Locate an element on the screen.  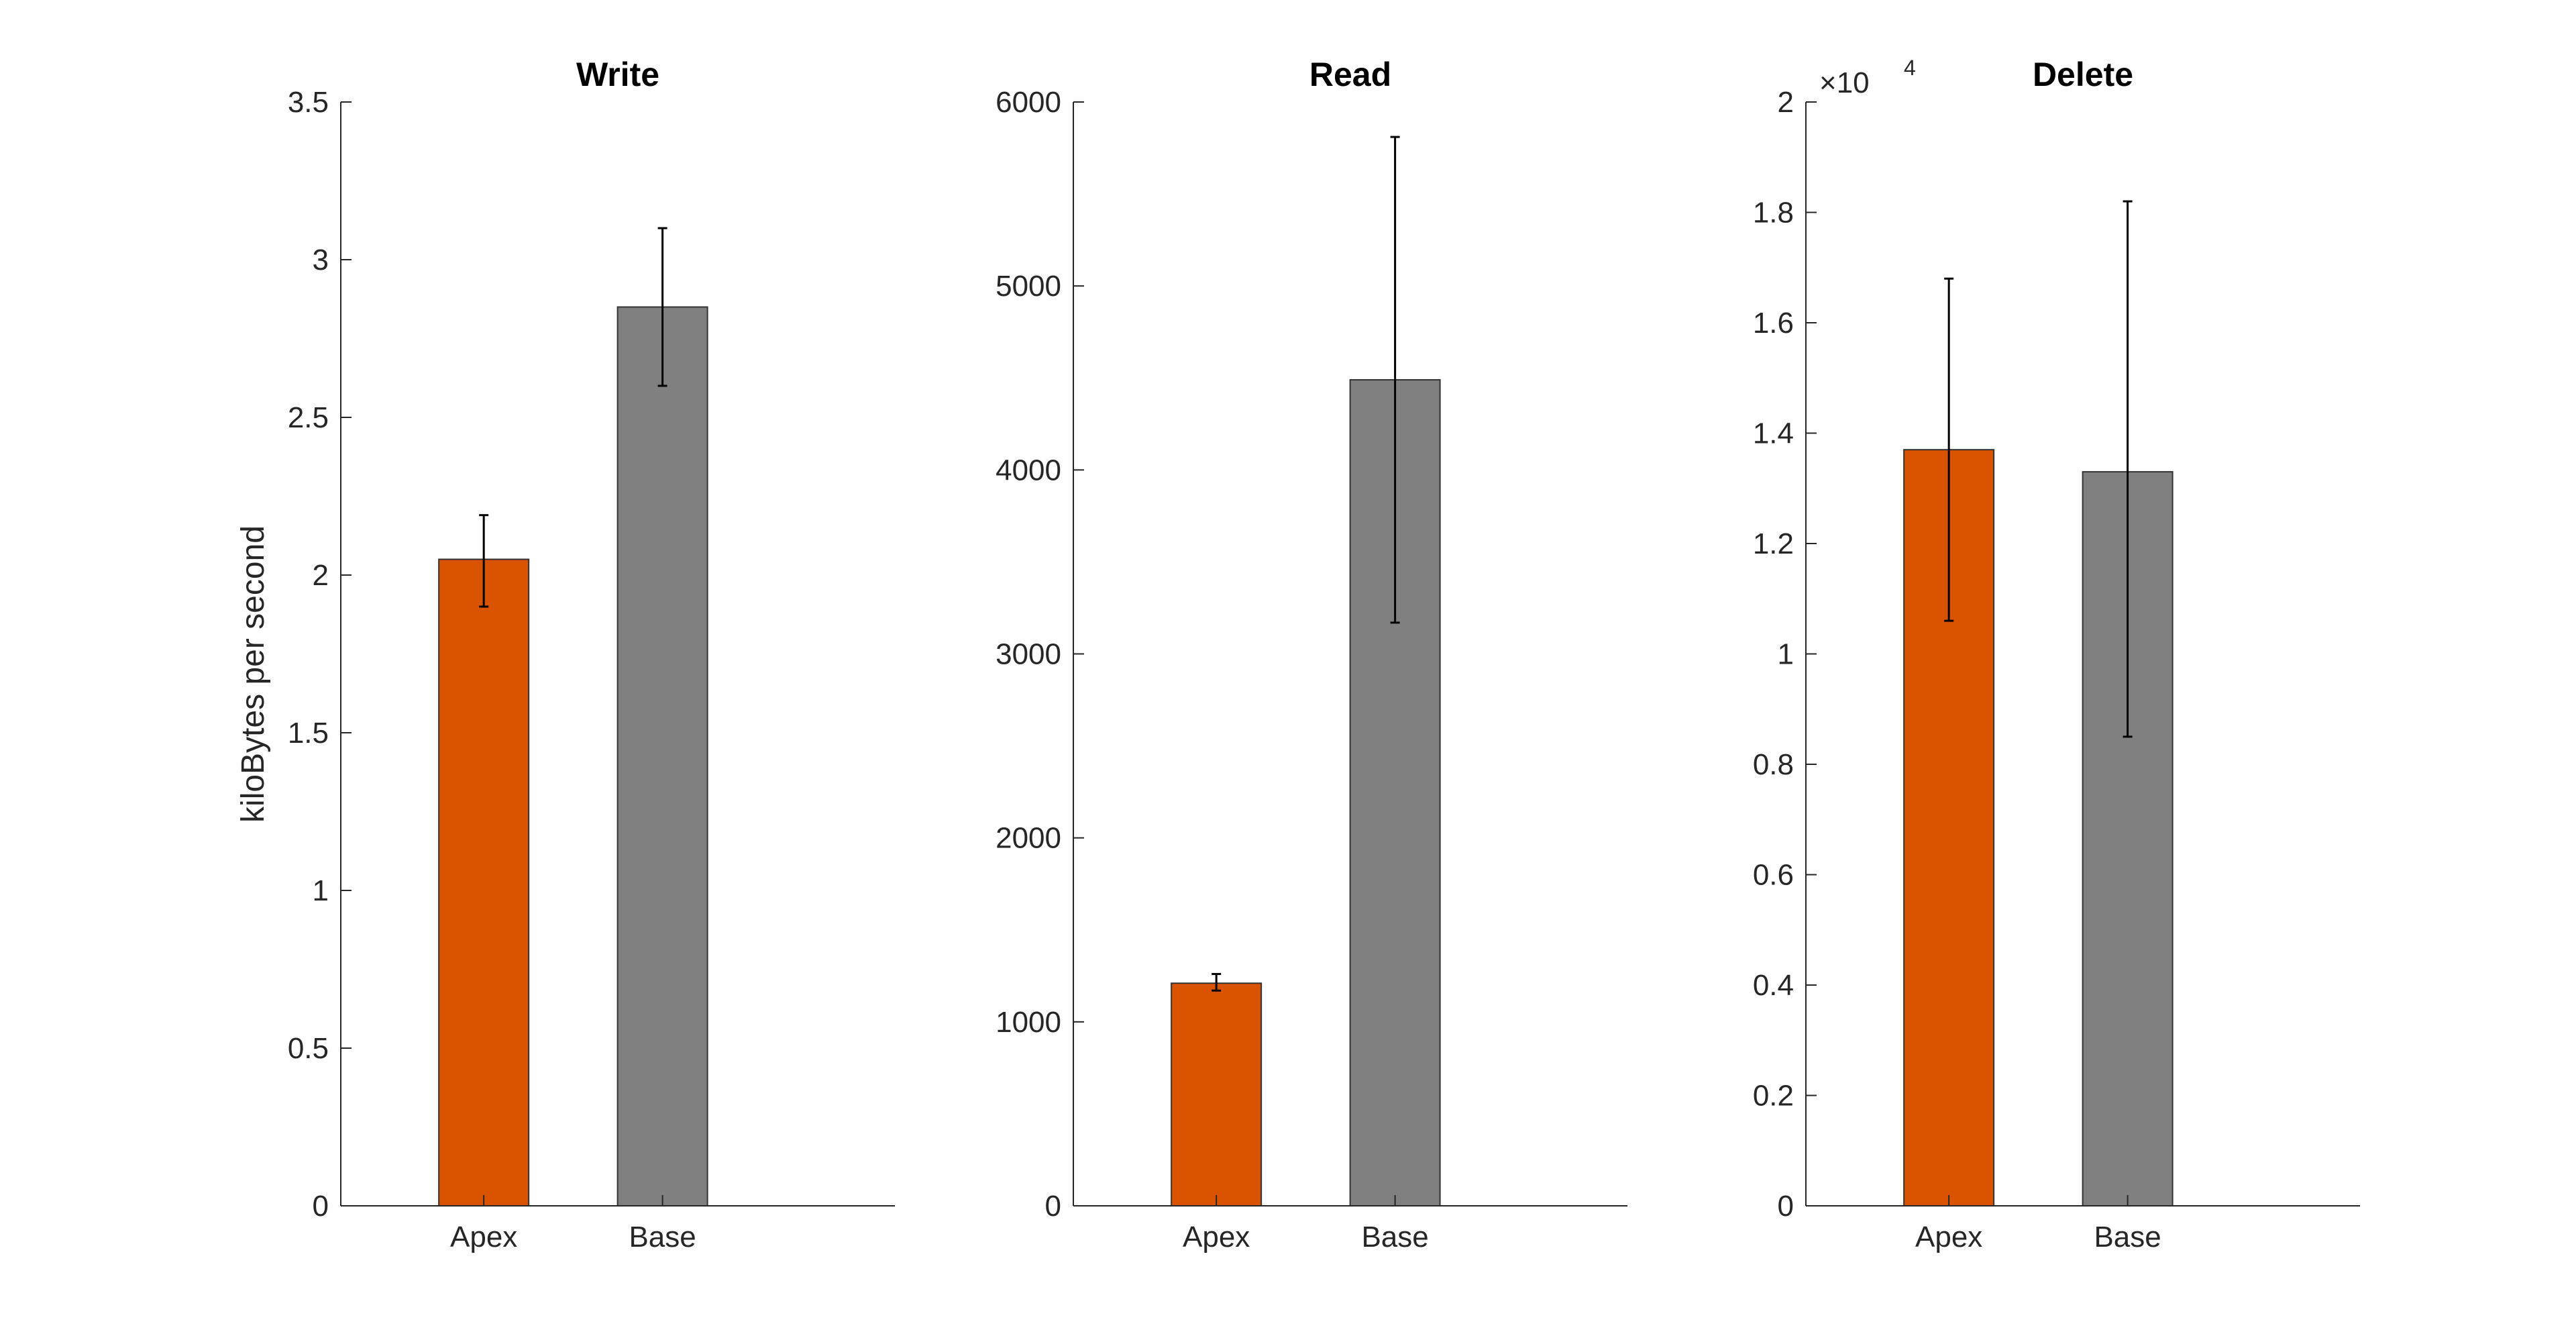
y-tick-label: 0.5 is located at coordinates (308, 1048).